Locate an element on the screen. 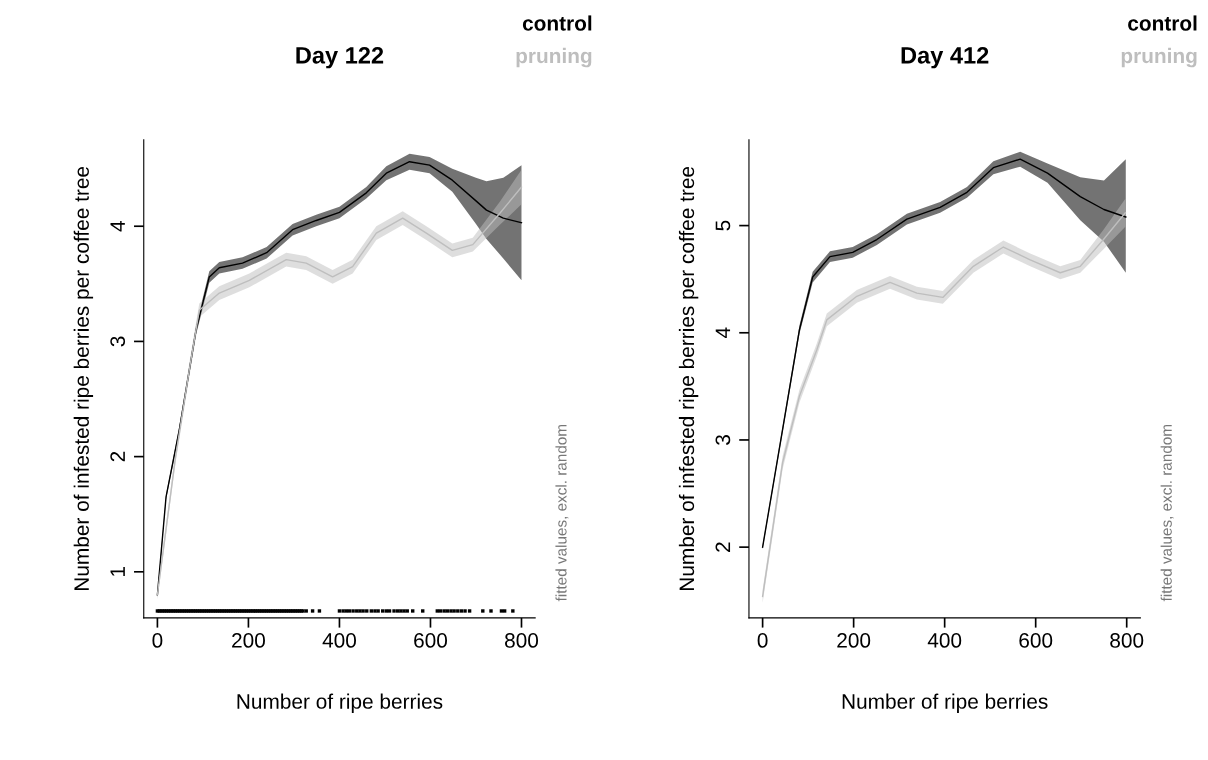  chart-title: Day 412 is located at coordinates (945, 57).